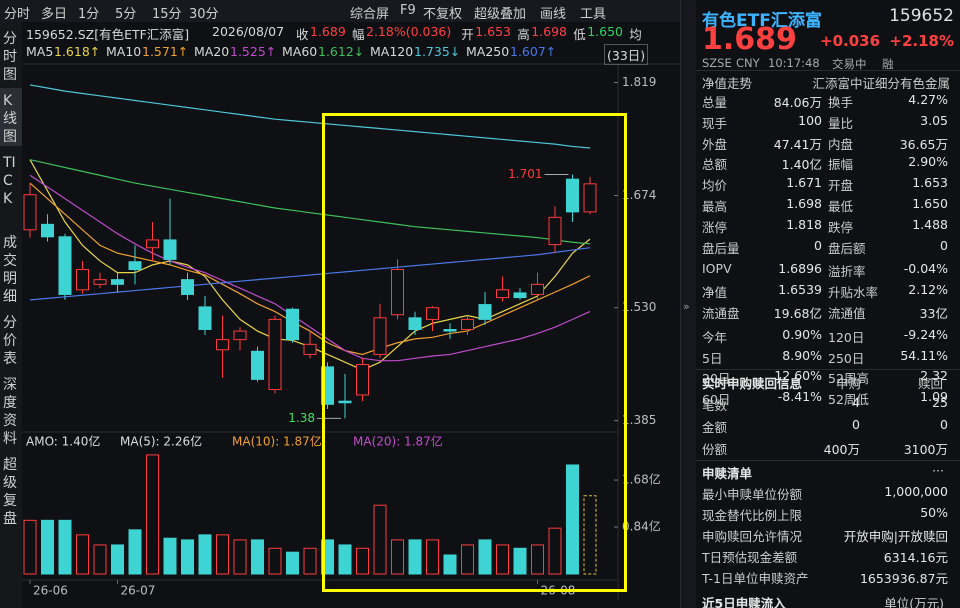  I want to click on list-value: 50%, so click(934, 512).